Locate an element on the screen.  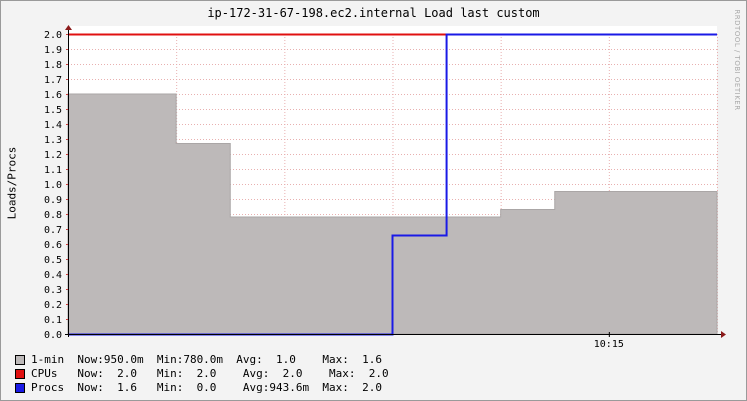
x-tick-label: 10:15 is located at coordinates (609, 344).